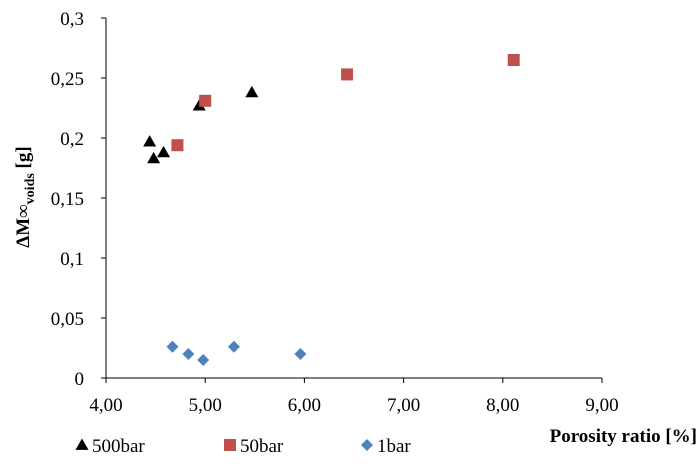 The width and height of the screenshot is (700, 464). I want to click on series-50bar, so click(345, 103).